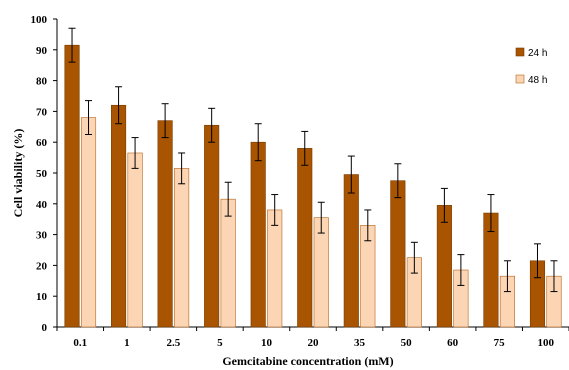 This screenshot has height=370, width=569. I want to click on bar-24h-2.5, so click(165, 224).